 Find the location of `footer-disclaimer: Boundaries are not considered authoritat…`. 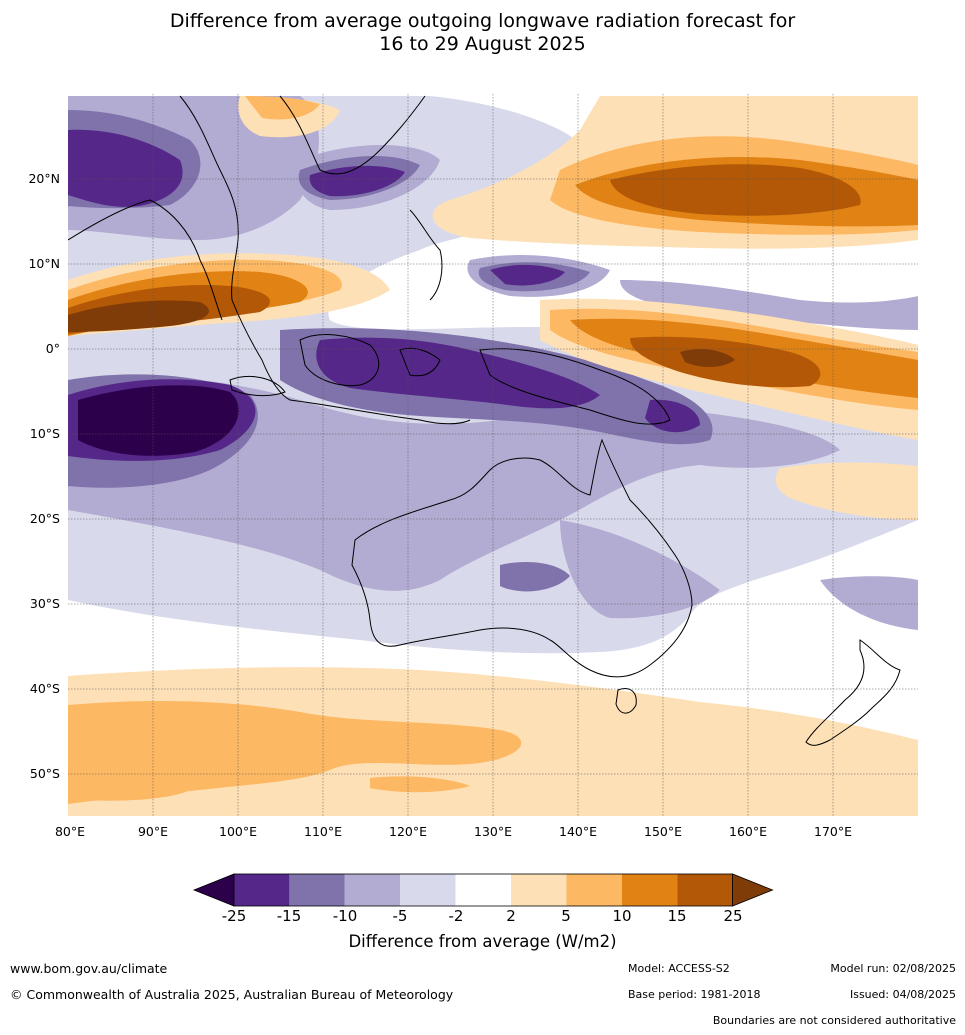

footer-disclaimer: Boundaries are not considered authoritat… is located at coordinates (834, 1020).